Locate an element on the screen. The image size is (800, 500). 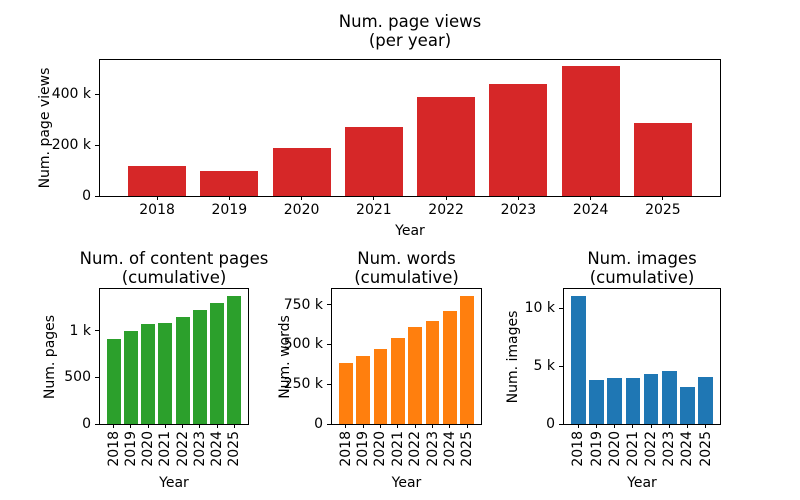
y-tick-words-cumulative-500 k is located at coordinates (329, 344).